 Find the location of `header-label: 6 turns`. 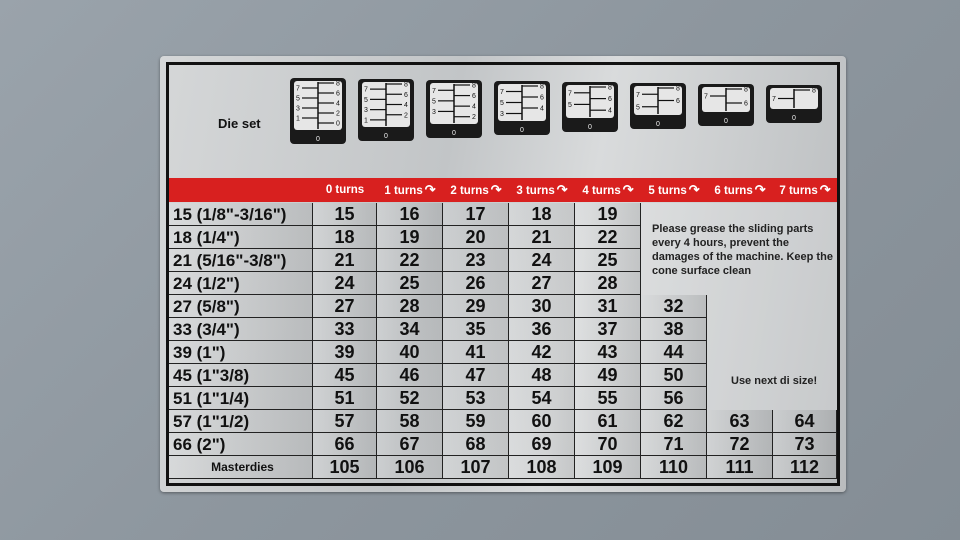

header-label: 6 turns is located at coordinates (733, 191).